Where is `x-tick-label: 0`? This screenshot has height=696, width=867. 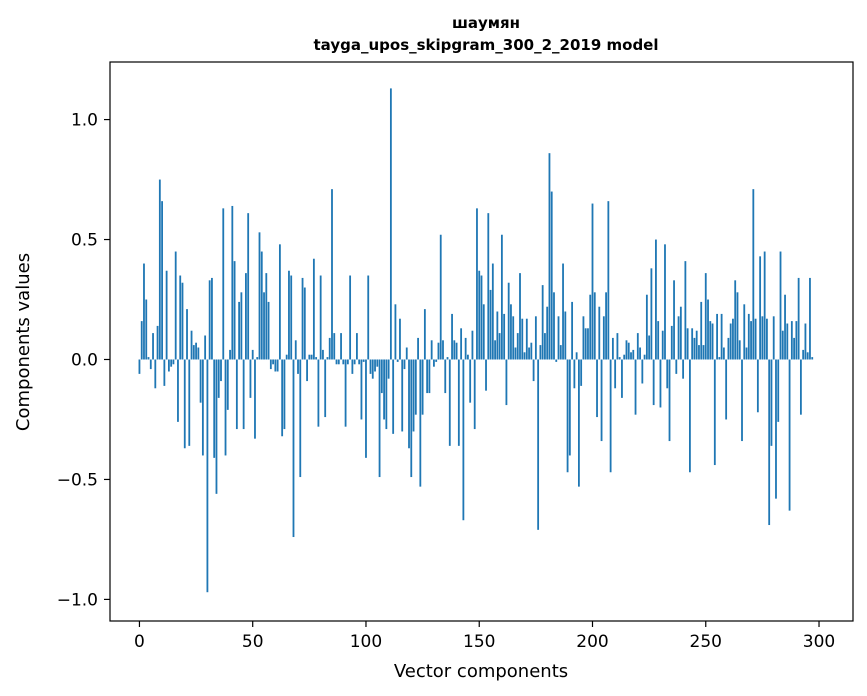 x-tick-label: 0 is located at coordinates (139, 642).